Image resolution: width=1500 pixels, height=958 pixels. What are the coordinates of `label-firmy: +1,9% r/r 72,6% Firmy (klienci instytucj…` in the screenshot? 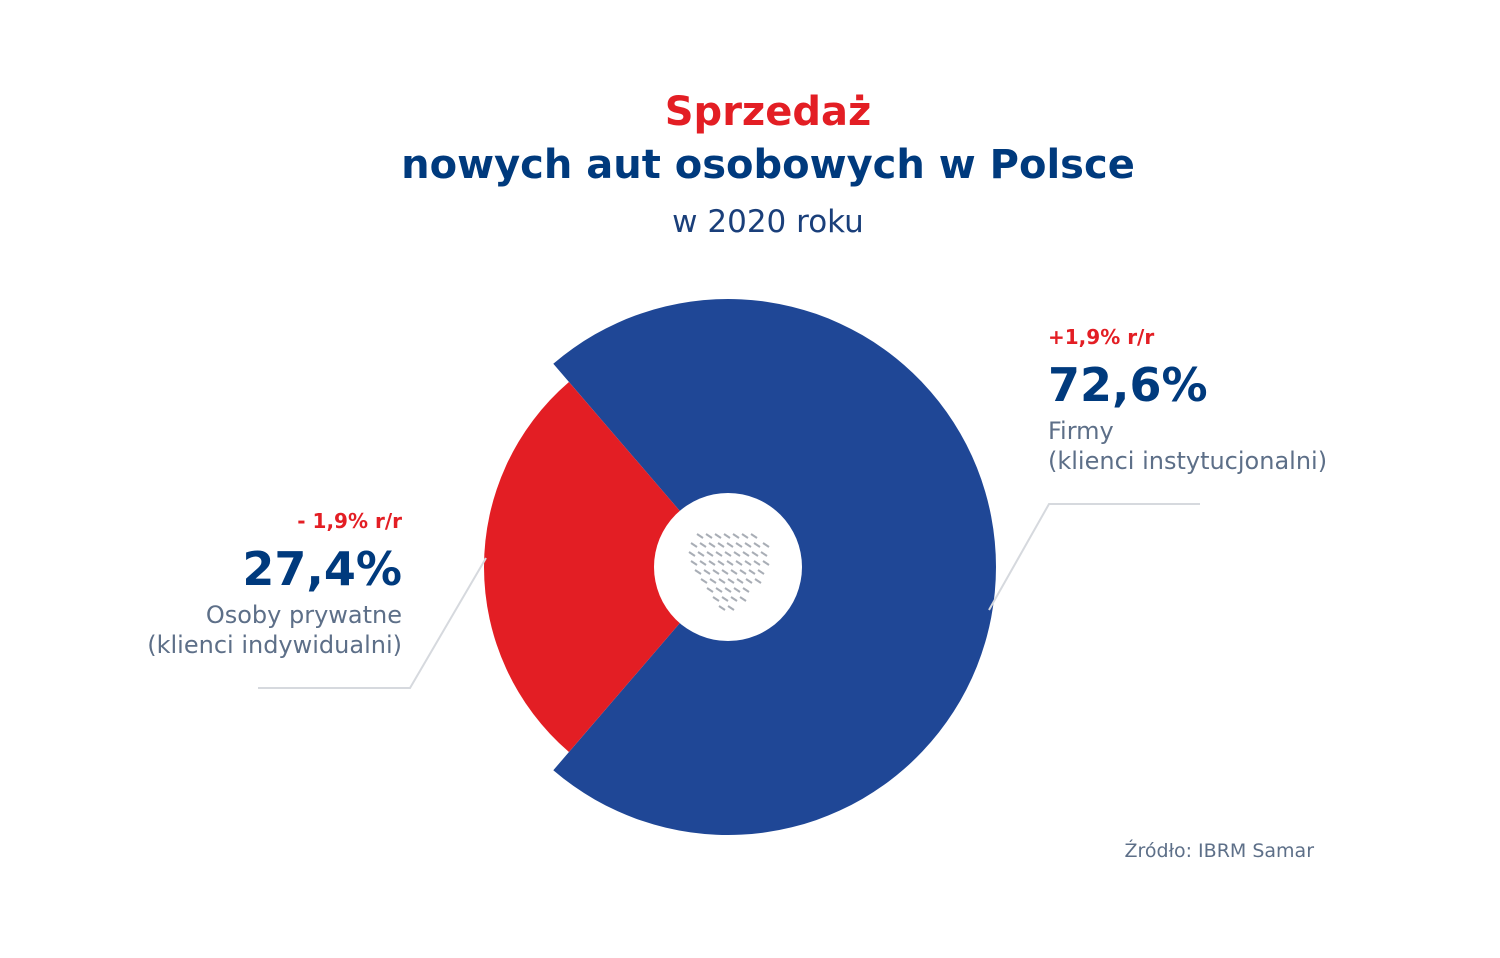 It's located at (1187, 398).